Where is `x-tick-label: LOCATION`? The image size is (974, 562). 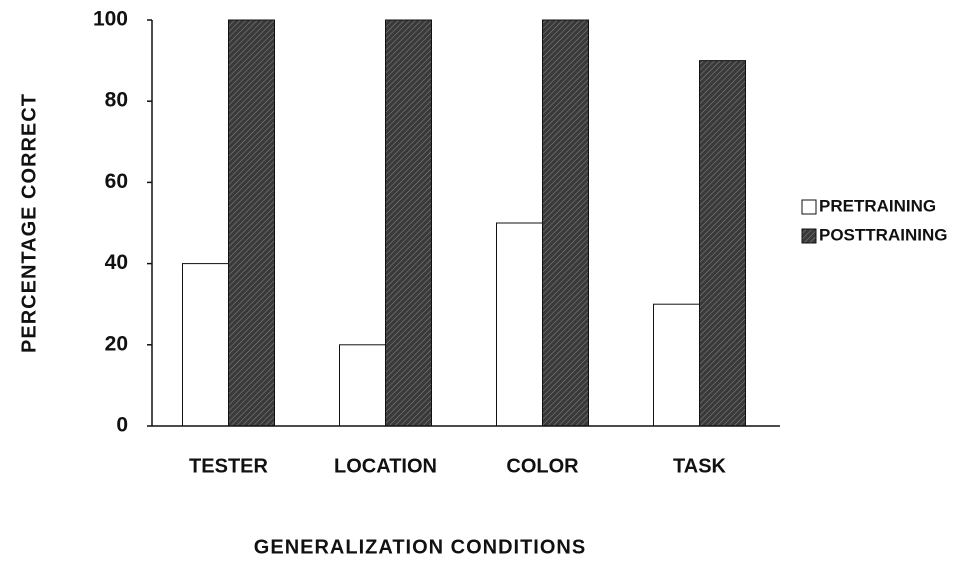 x-tick-label: LOCATION is located at coordinates (385, 466).